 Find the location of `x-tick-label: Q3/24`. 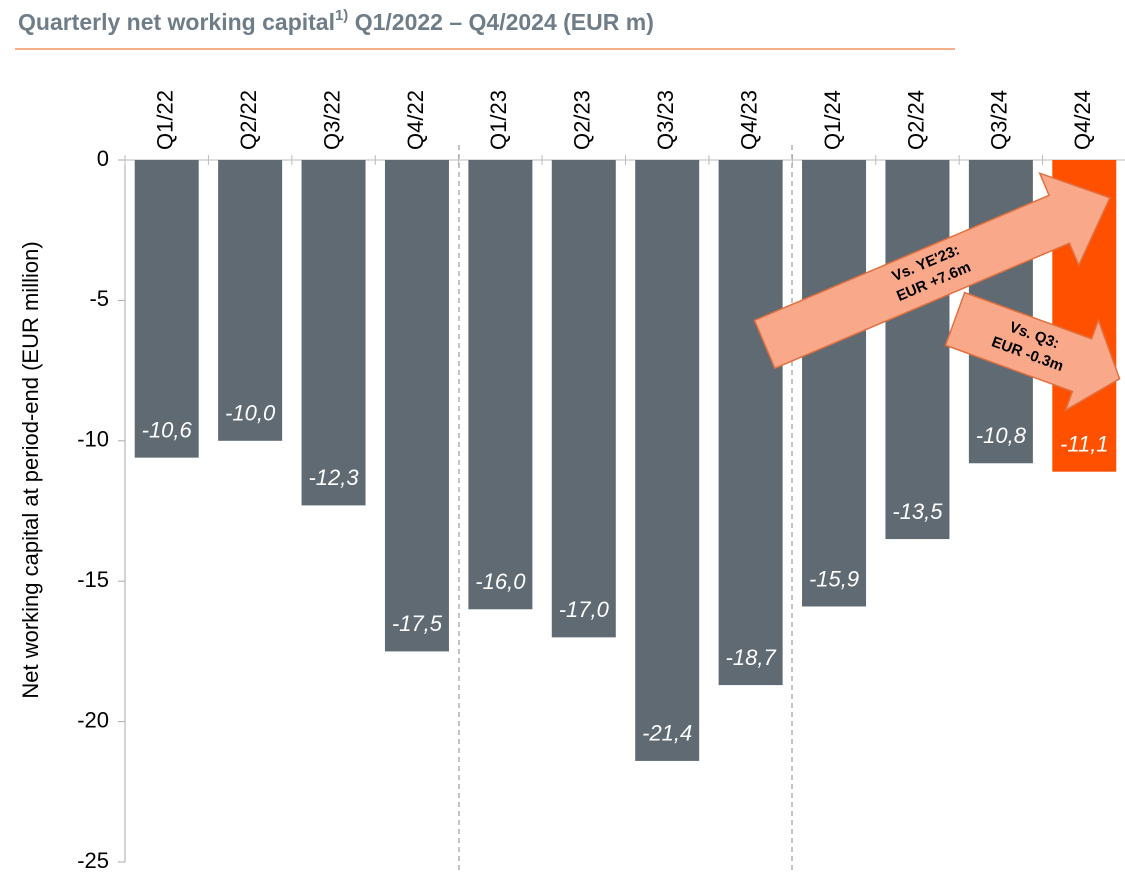

x-tick-label: Q3/24 is located at coordinates (999, 120).